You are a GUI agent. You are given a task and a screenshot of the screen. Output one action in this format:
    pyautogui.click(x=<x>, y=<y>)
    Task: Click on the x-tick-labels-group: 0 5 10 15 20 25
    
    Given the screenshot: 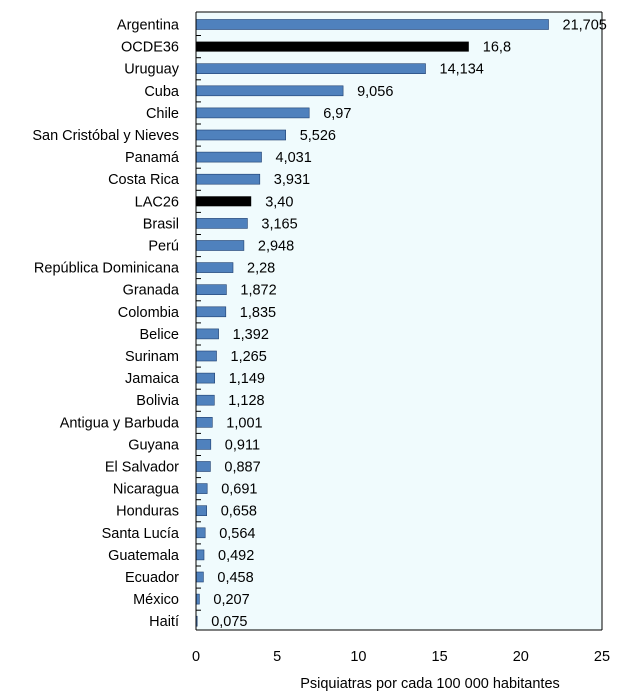 What is the action you would take?
    pyautogui.click(x=401, y=657)
    